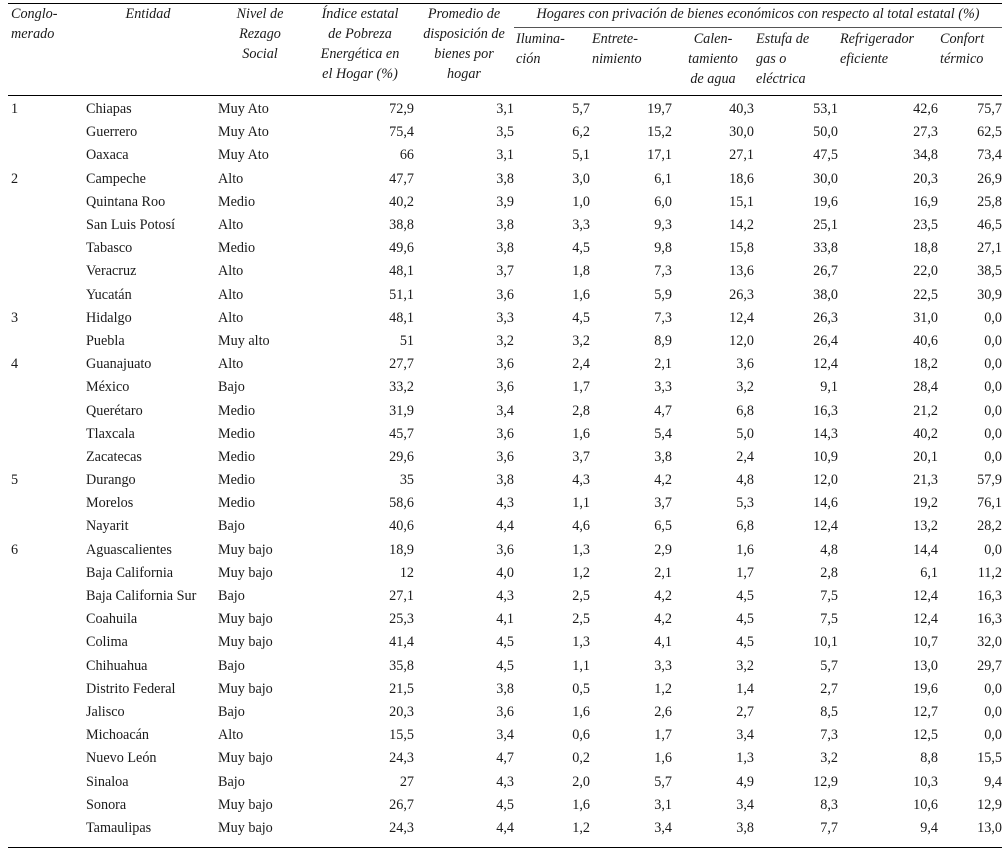 Image resolution: width=1008 pixels, height=851 pixels. Describe the element at coordinates (663, 248) in the screenshot. I see `cell-entretenimiento: 9,8` at that location.